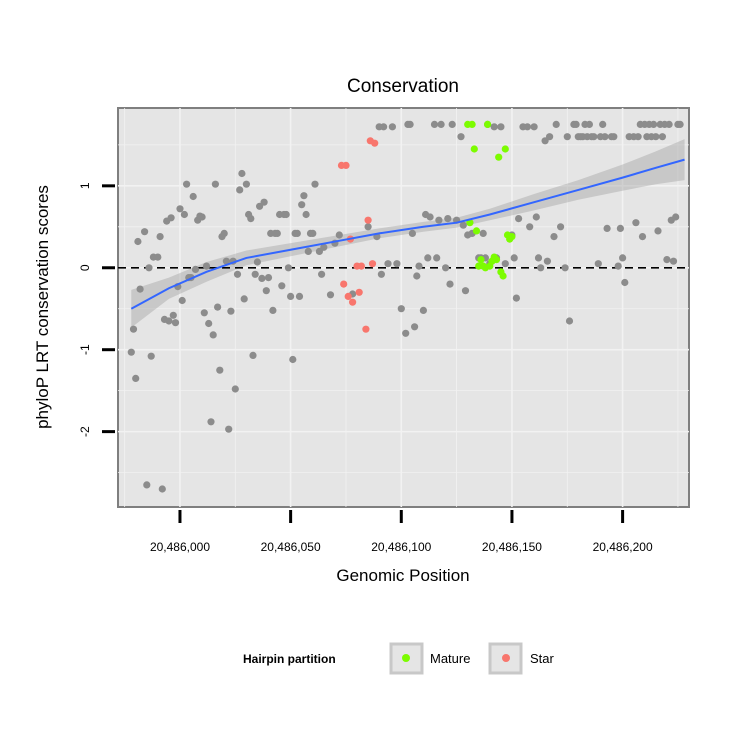 The height and width of the screenshot is (750, 750). What do you see at coordinates (85, 431) in the screenshot?
I see `y-tick-label: -2` at bounding box center [85, 431].